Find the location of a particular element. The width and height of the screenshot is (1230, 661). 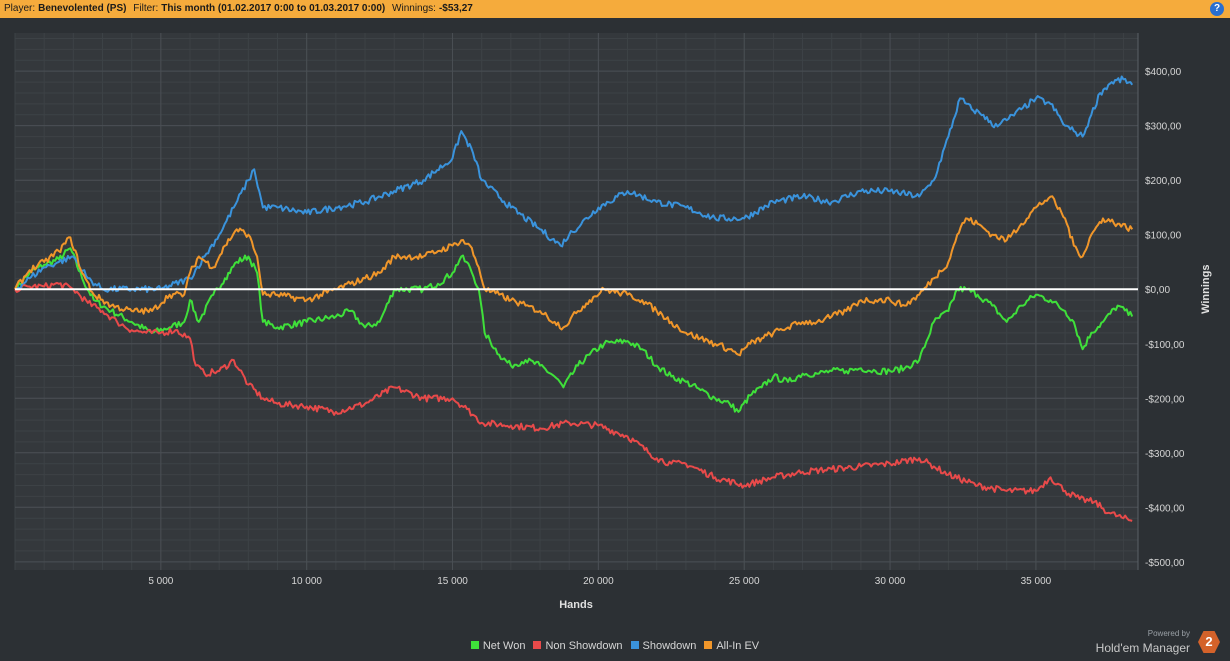

y-tick-label: $0,00 is located at coordinates (1157, 290).